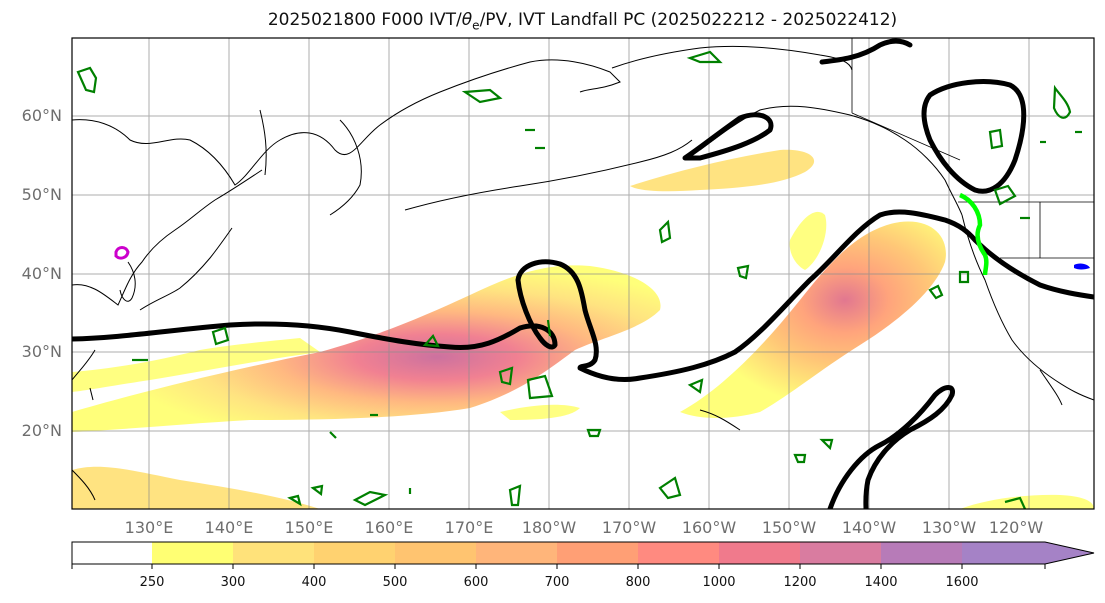 The width and height of the screenshot is (1105, 603). I want to click on coastline-us-west, so click(1027, 307).